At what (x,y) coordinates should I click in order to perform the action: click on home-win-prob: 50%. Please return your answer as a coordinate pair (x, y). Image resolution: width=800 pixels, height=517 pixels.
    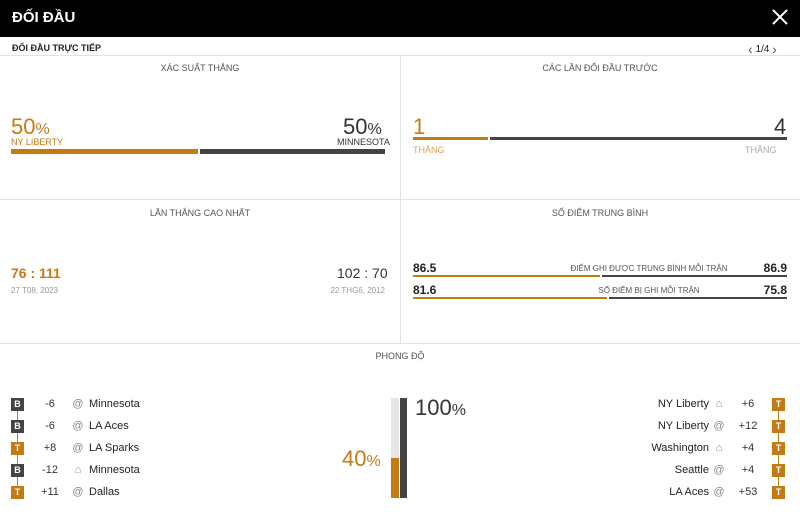
    Looking at the image, I should click on (30, 126).